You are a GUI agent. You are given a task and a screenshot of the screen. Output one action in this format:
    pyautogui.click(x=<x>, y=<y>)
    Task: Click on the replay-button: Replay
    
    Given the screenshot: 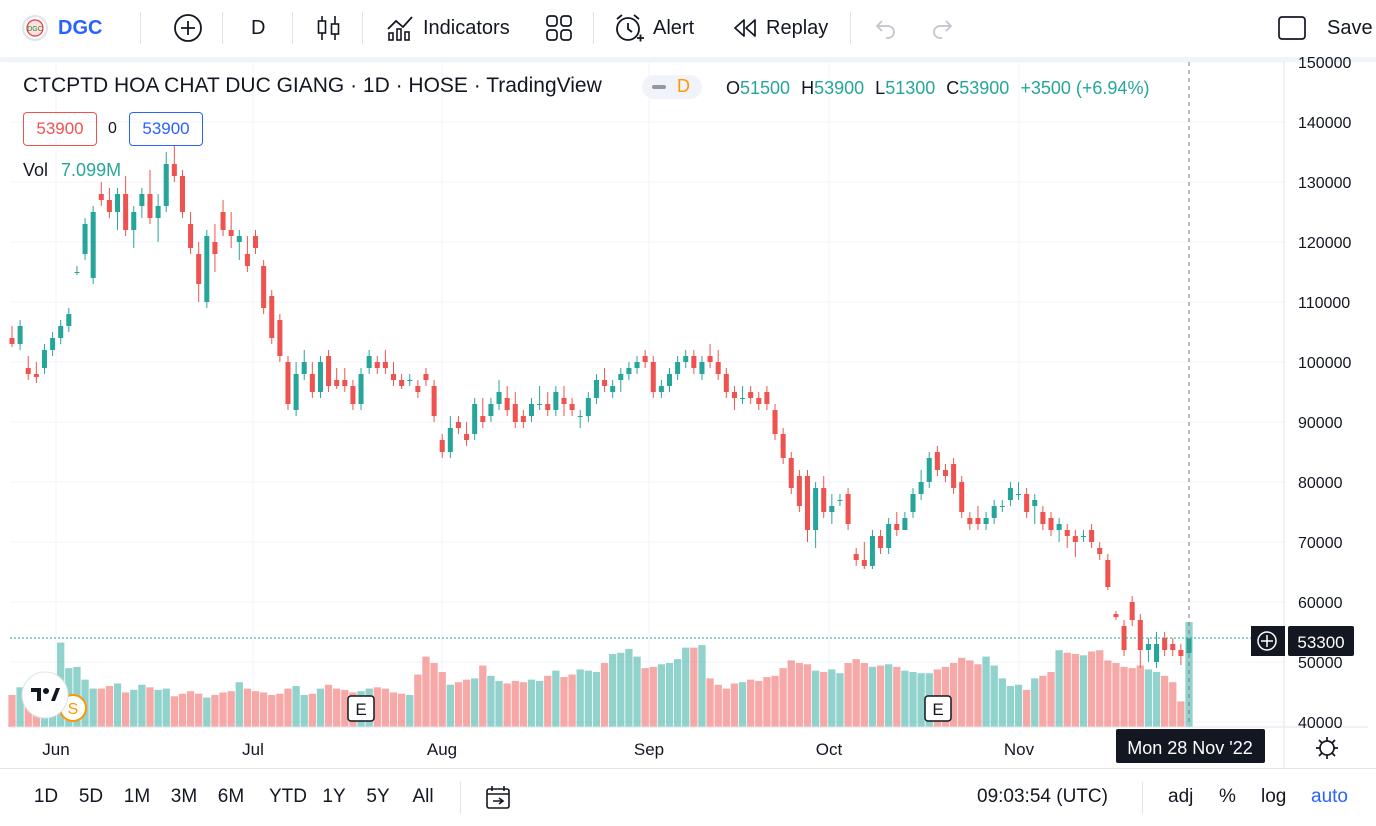 What is the action you would take?
    pyautogui.click(x=780, y=28)
    